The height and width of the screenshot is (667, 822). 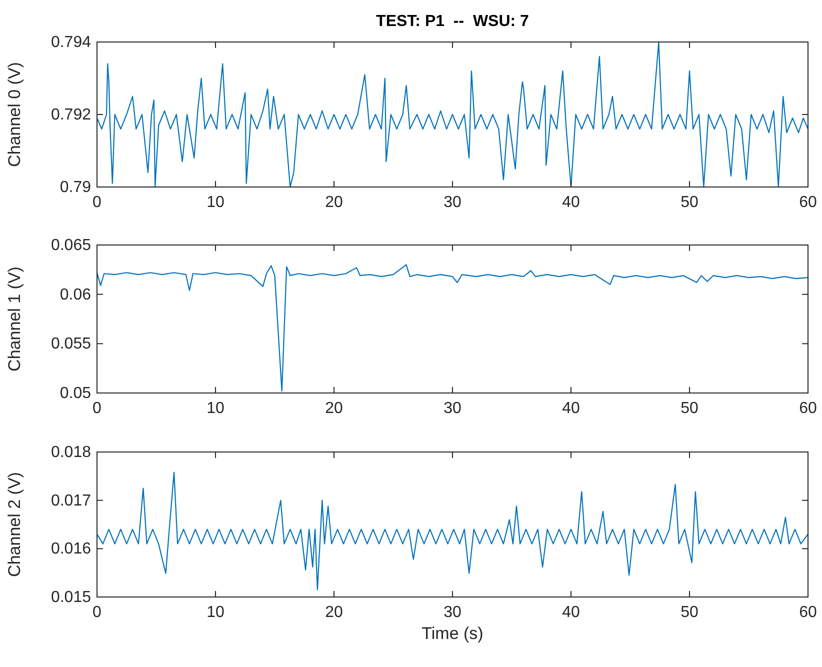 What do you see at coordinates (71, 501) in the screenshot?
I see `y-tick-label: 0.017` at bounding box center [71, 501].